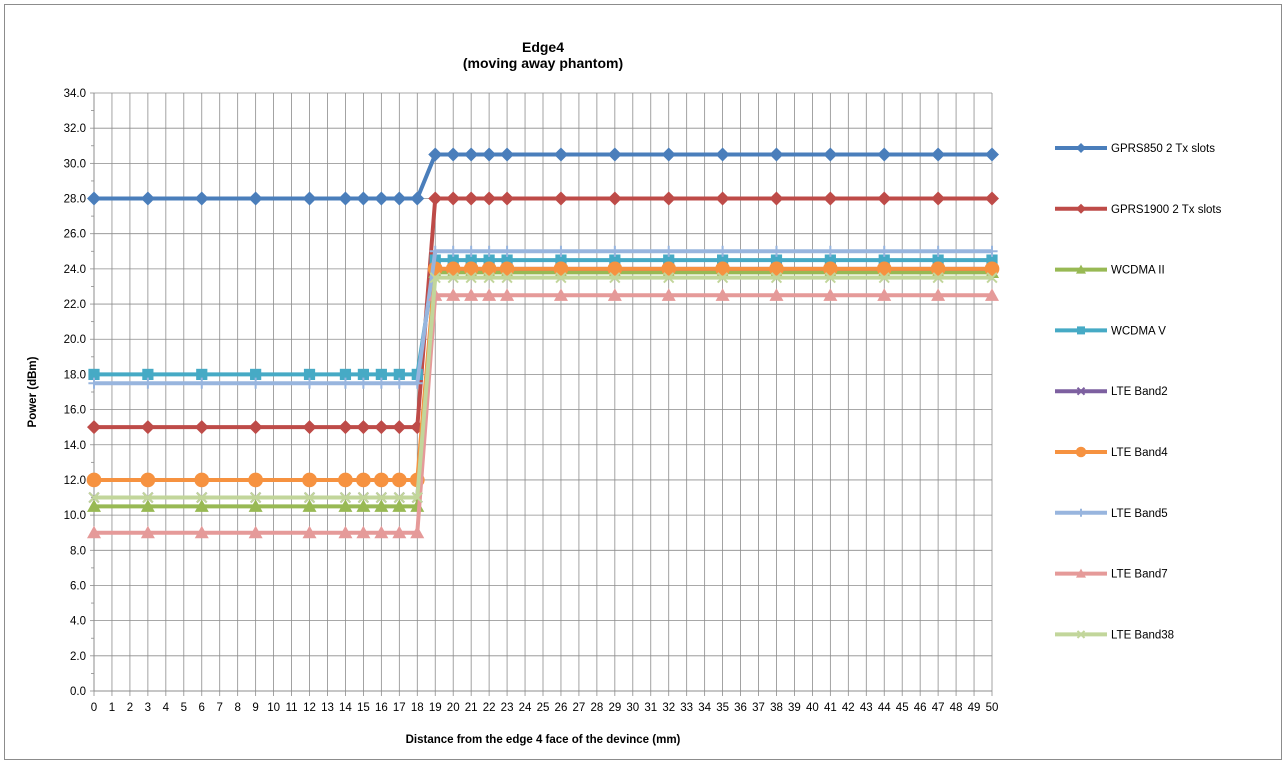 The image size is (1287, 765). Describe the element at coordinates (184, 708) in the screenshot. I see `x-tick-label: 5` at that location.